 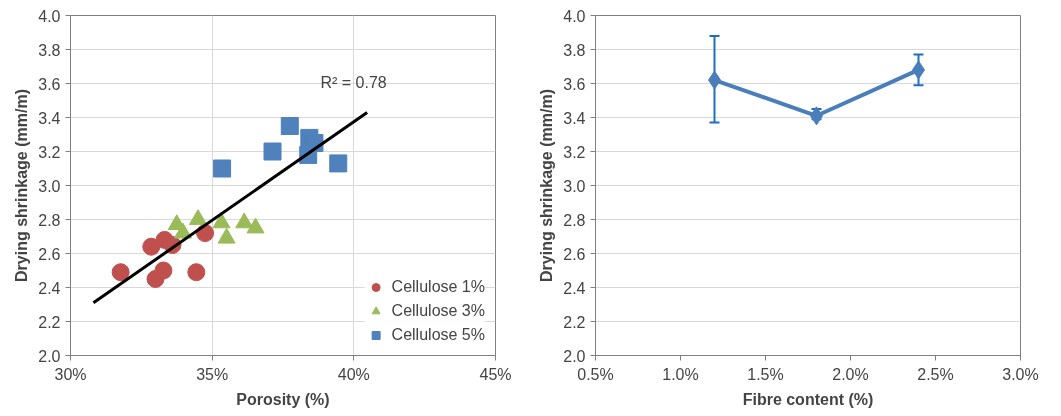 What do you see at coordinates (438, 335) in the screenshot?
I see `legend-label: Cellulose 5%` at bounding box center [438, 335].